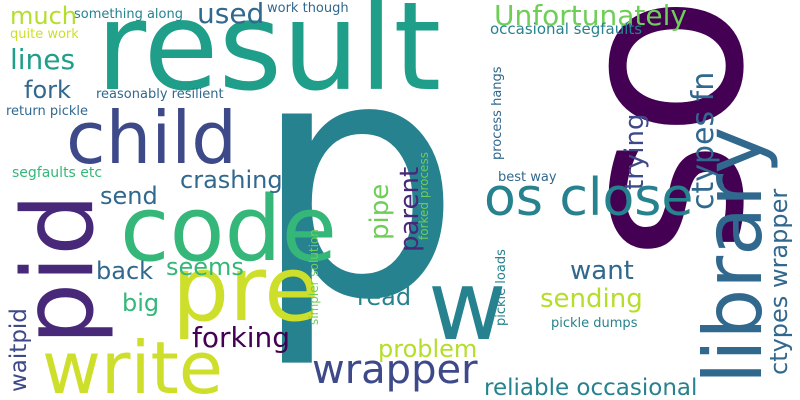  I want to click on cloud-word: problem, so click(428, 349).